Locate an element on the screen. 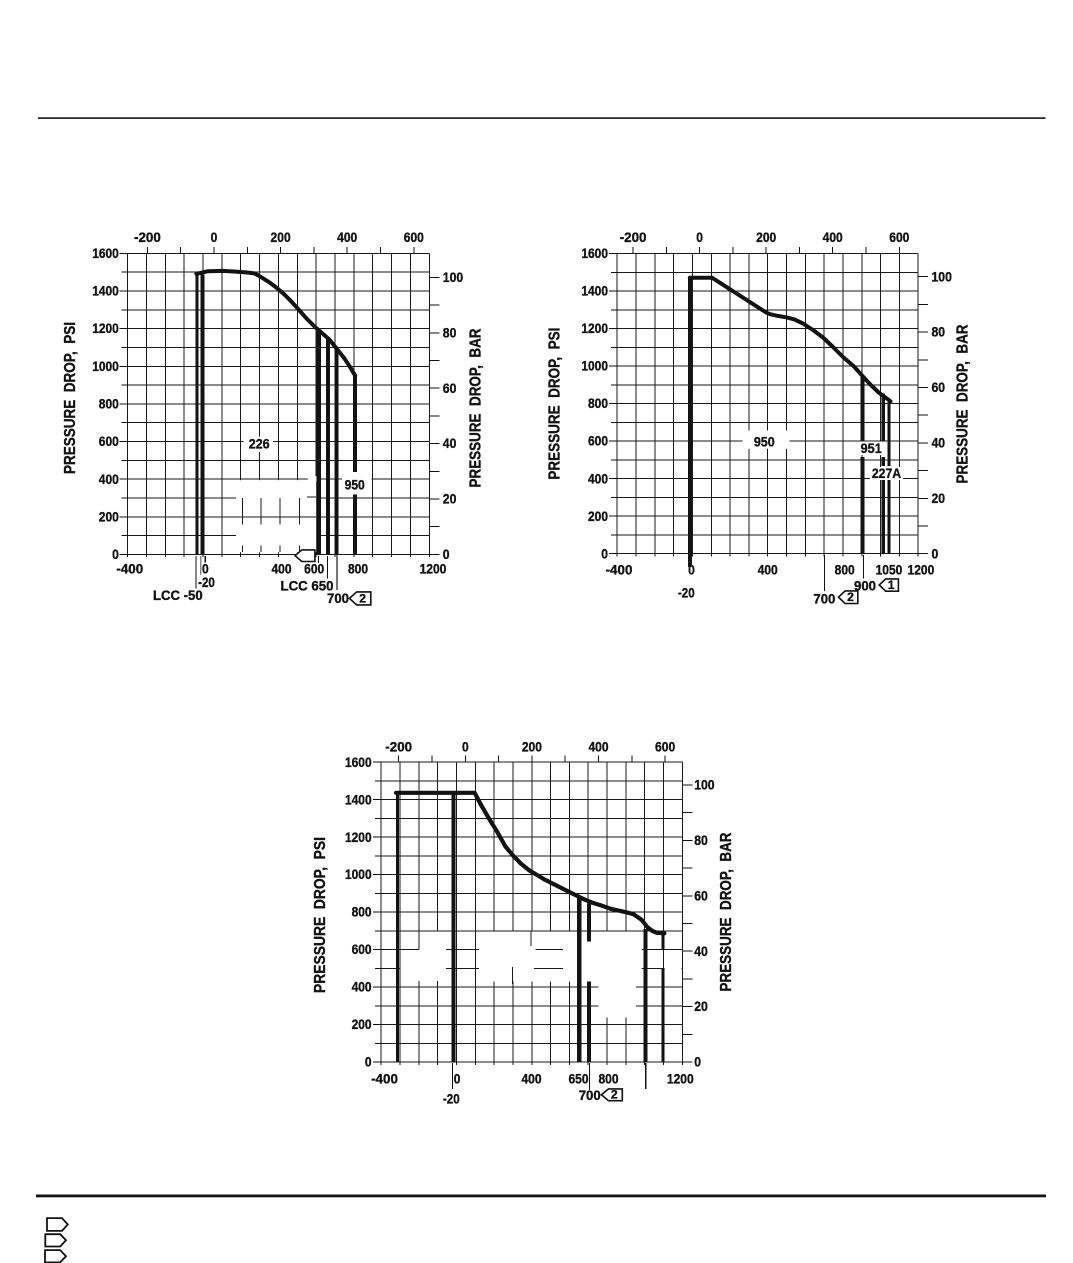 The image size is (1073, 1263). svg-text: 226 is located at coordinates (259, 444).